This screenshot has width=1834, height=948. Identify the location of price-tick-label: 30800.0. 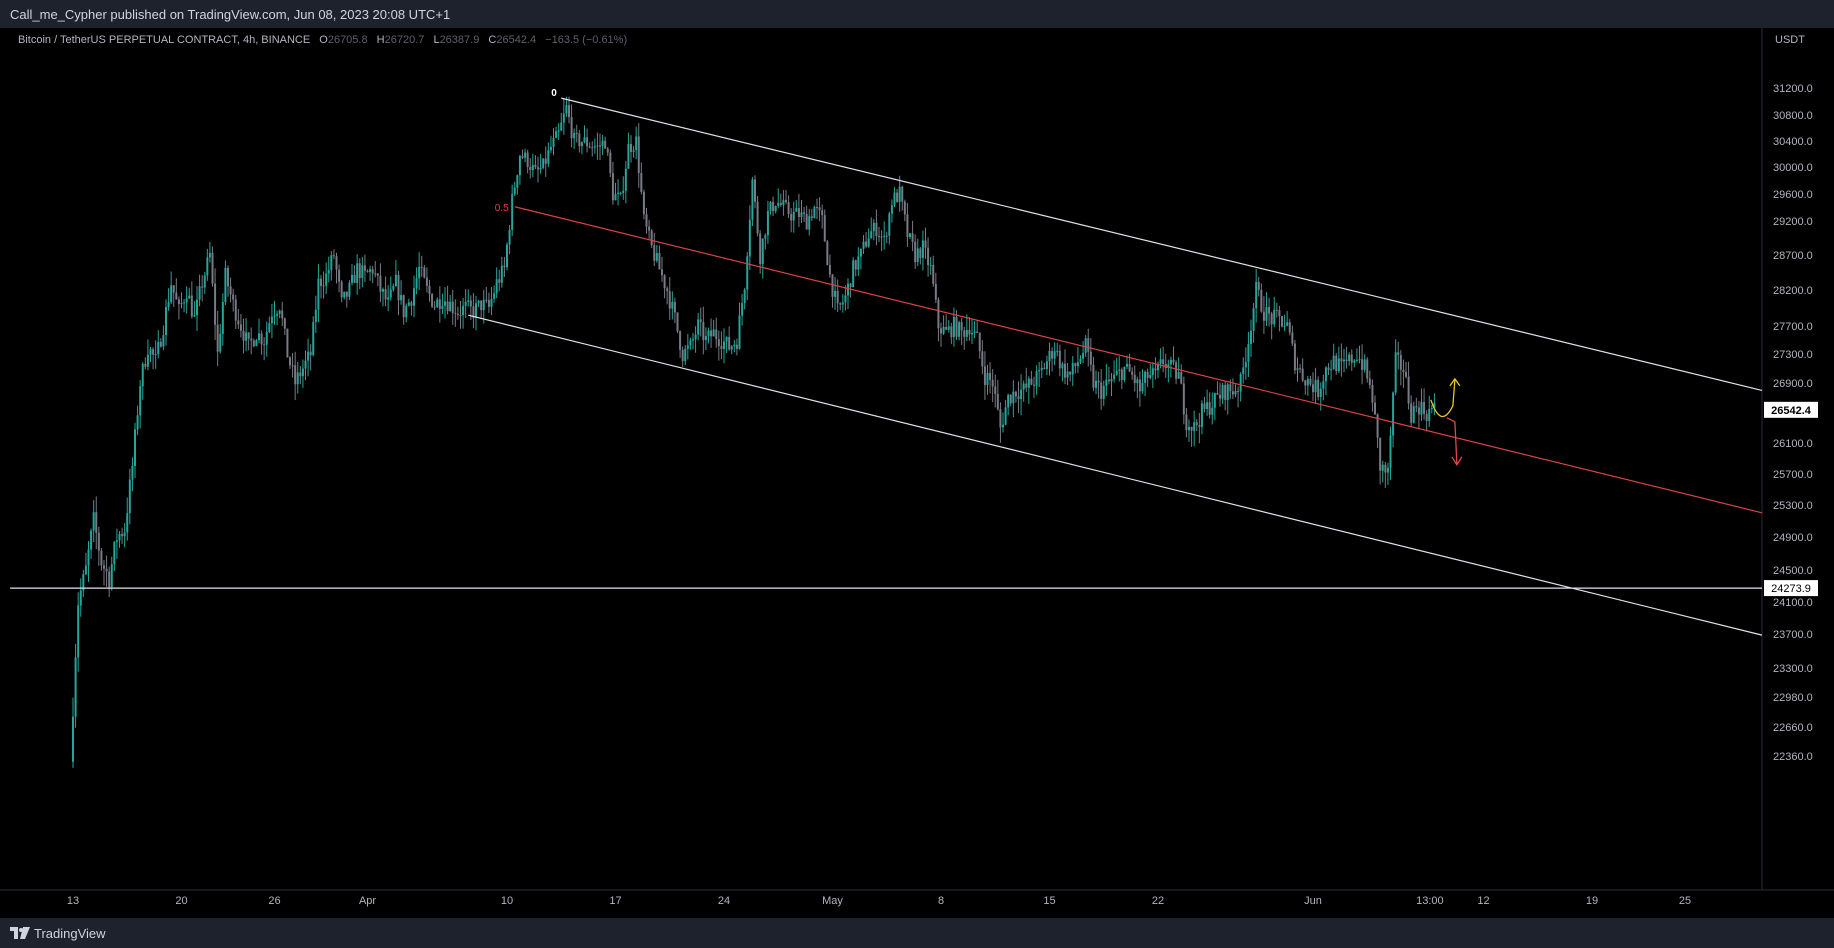
(1793, 116).